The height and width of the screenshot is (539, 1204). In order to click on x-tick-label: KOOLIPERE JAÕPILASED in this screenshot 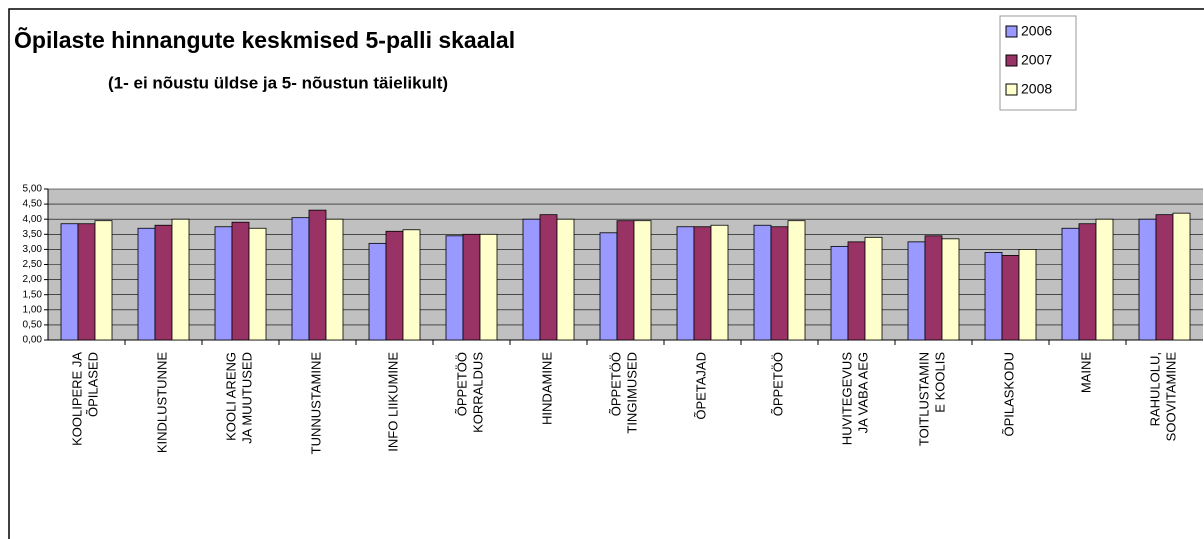, I will do `click(85, 399)`.